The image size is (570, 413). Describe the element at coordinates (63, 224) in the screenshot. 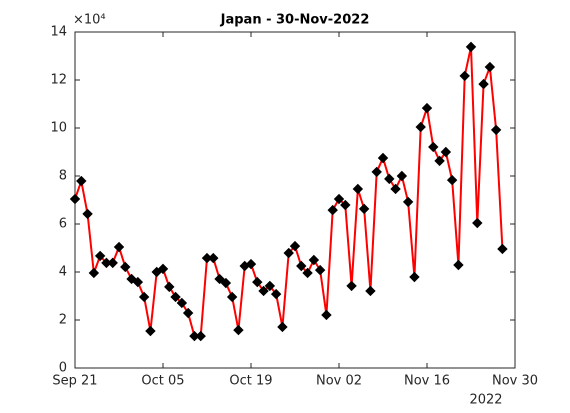

I see `y-tick-label: 6` at that location.